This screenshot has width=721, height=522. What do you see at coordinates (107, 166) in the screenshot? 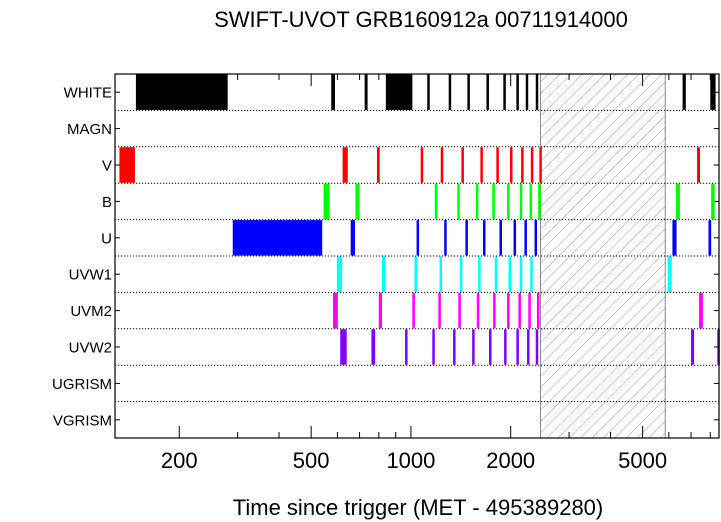
I see `row-label-v: V` at bounding box center [107, 166].